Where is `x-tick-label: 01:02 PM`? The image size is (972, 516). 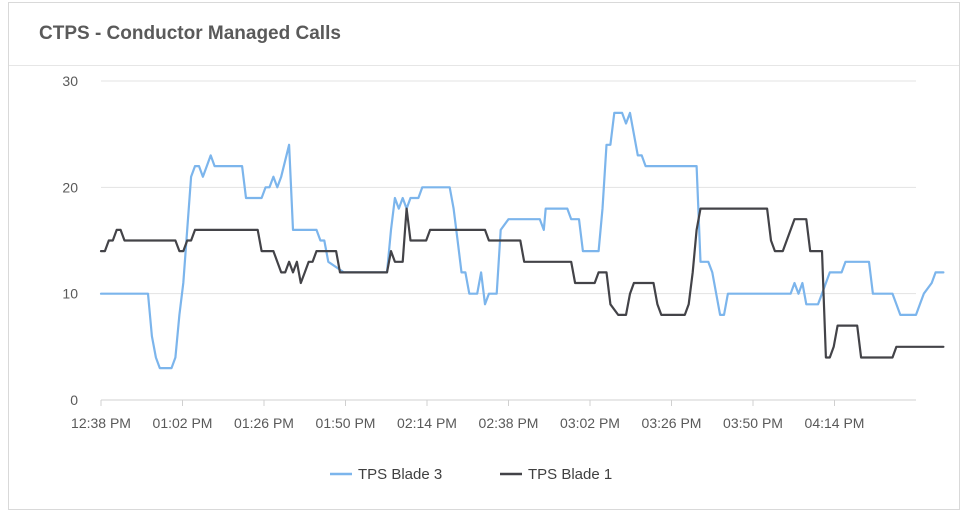 x-tick-label: 01:02 PM is located at coordinates (183, 423).